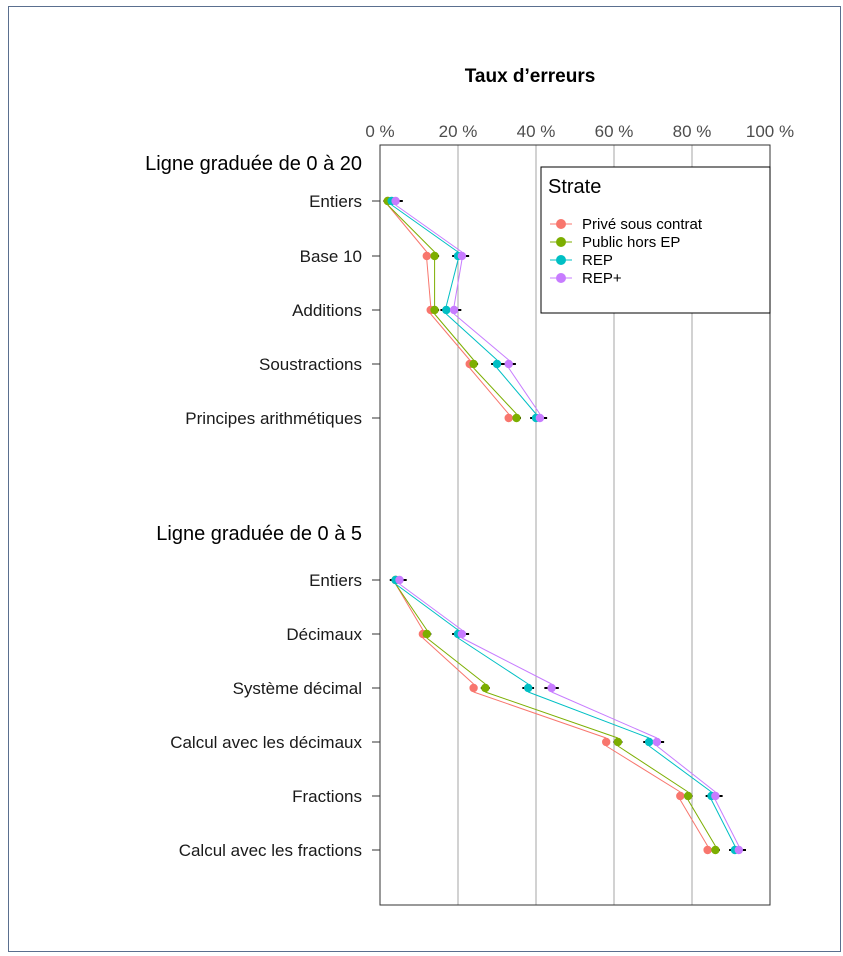 The height and width of the screenshot is (956, 843). Describe the element at coordinates (579, 131) in the screenshot. I see `x-tick-labels: 0 % 20 % 40 % 60 % 80 % 100 %` at that location.